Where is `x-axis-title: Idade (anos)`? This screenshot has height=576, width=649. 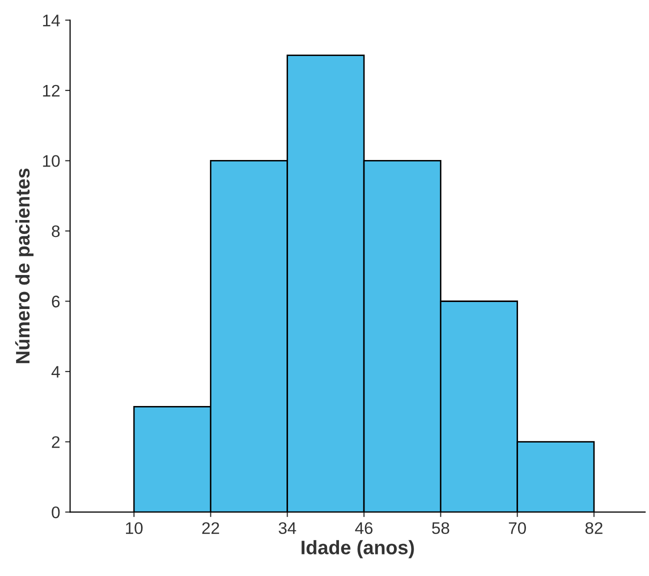 x-axis-title: Idade (anos) is located at coordinates (358, 549).